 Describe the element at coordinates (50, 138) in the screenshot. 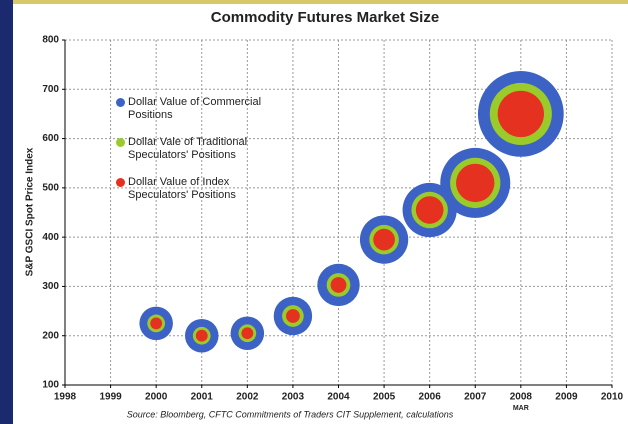

I see `y-tick-label: 600` at that location.